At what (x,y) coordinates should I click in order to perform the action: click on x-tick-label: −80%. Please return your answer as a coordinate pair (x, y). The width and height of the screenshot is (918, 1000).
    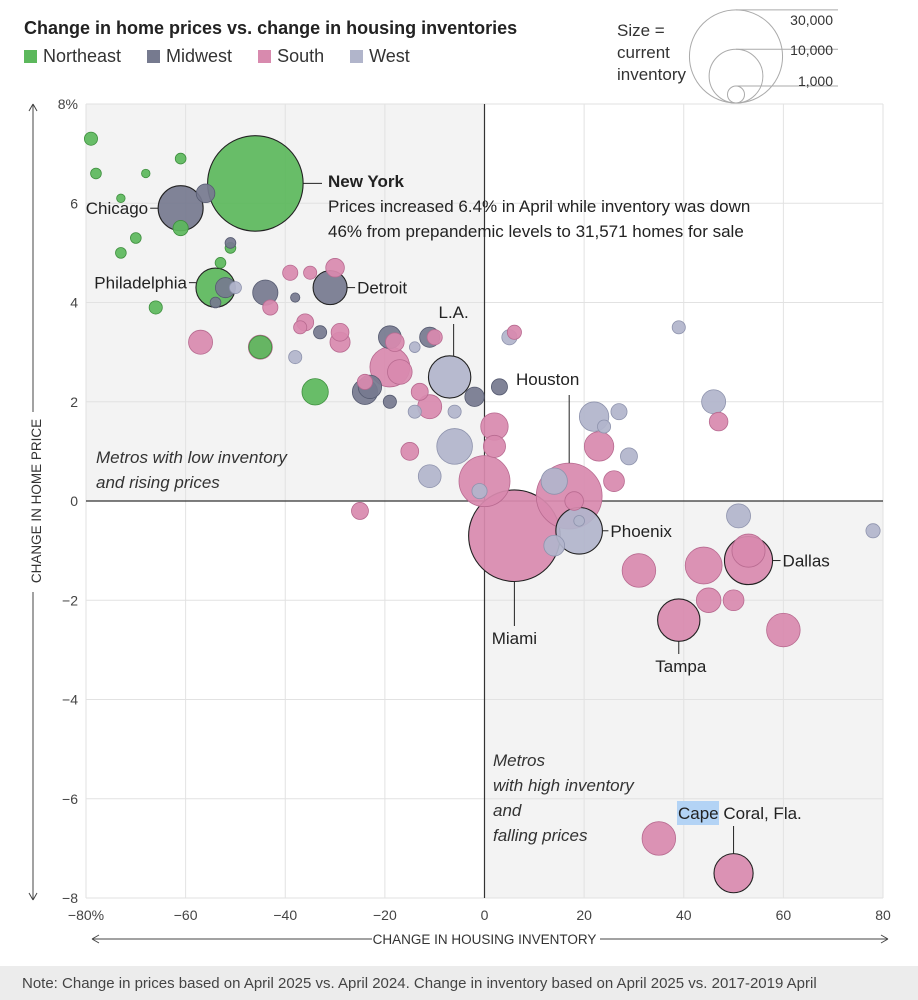
    Looking at the image, I should click on (86, 915).